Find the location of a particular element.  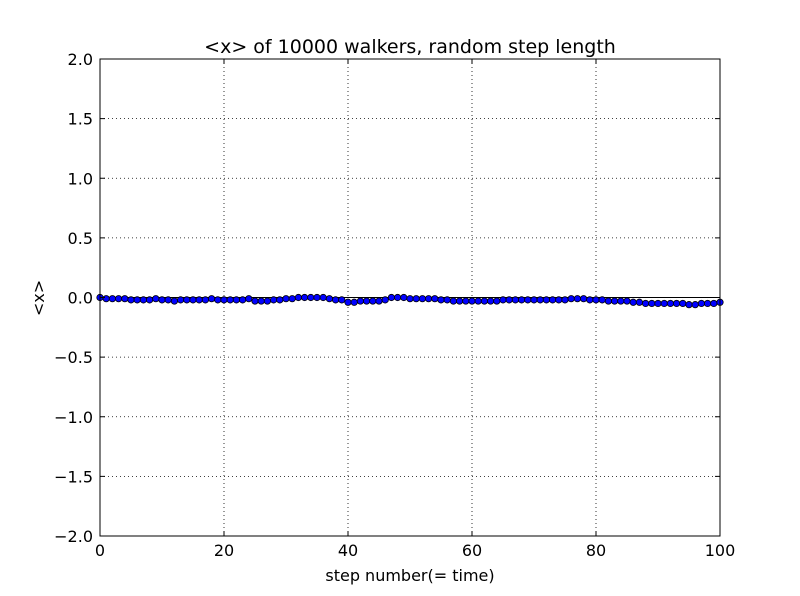

x-tick-label: 60 is located at coordinates (472, 550).